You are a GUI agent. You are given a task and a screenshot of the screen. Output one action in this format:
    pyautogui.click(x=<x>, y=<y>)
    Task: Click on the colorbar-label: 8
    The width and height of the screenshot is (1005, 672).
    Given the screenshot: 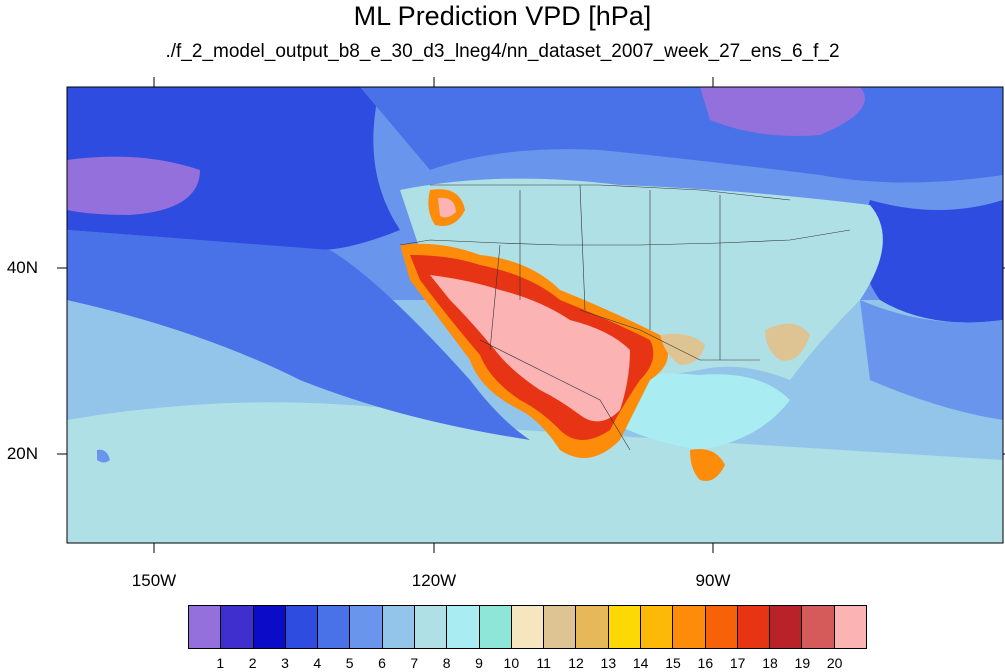 What is the action you would take?
    pyautogui.click(x=446, y=663)
    